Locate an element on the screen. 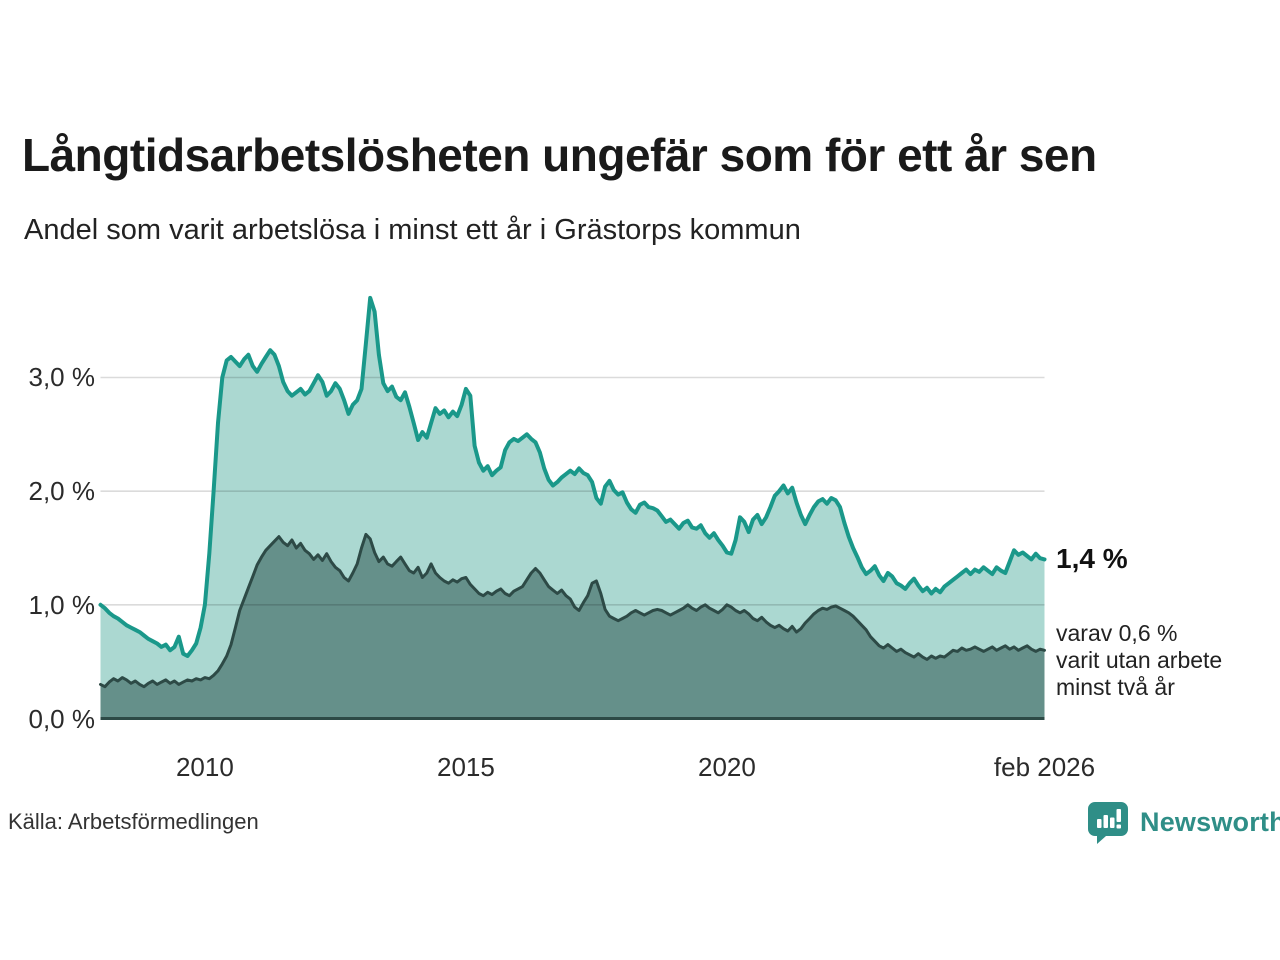 Image resolution: width=1280 pixels, height=960 pixels. brand-name: Newsworthy is located at coordinates (1210, 821).